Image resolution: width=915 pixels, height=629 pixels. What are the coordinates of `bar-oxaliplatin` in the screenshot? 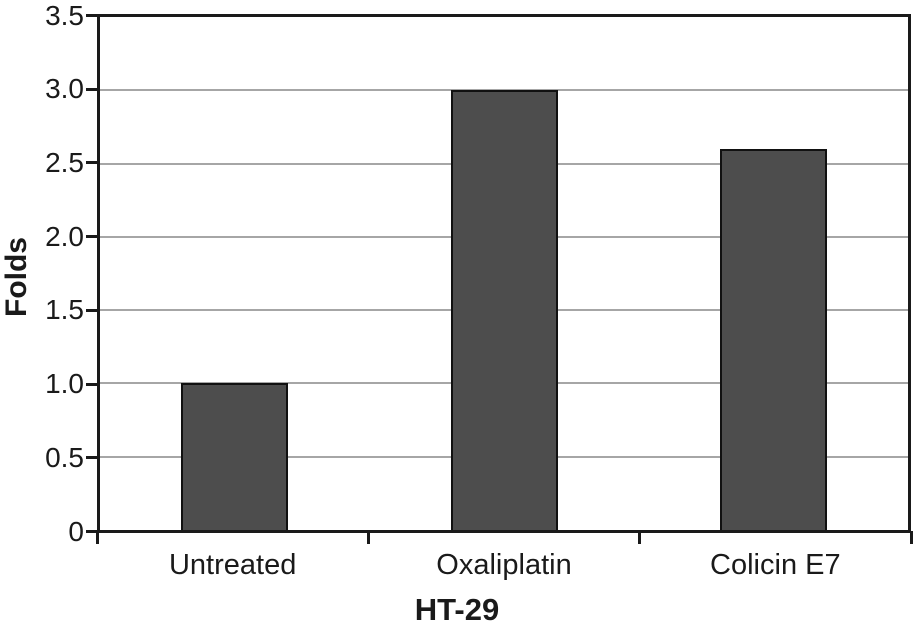 It's located at (504, 310).